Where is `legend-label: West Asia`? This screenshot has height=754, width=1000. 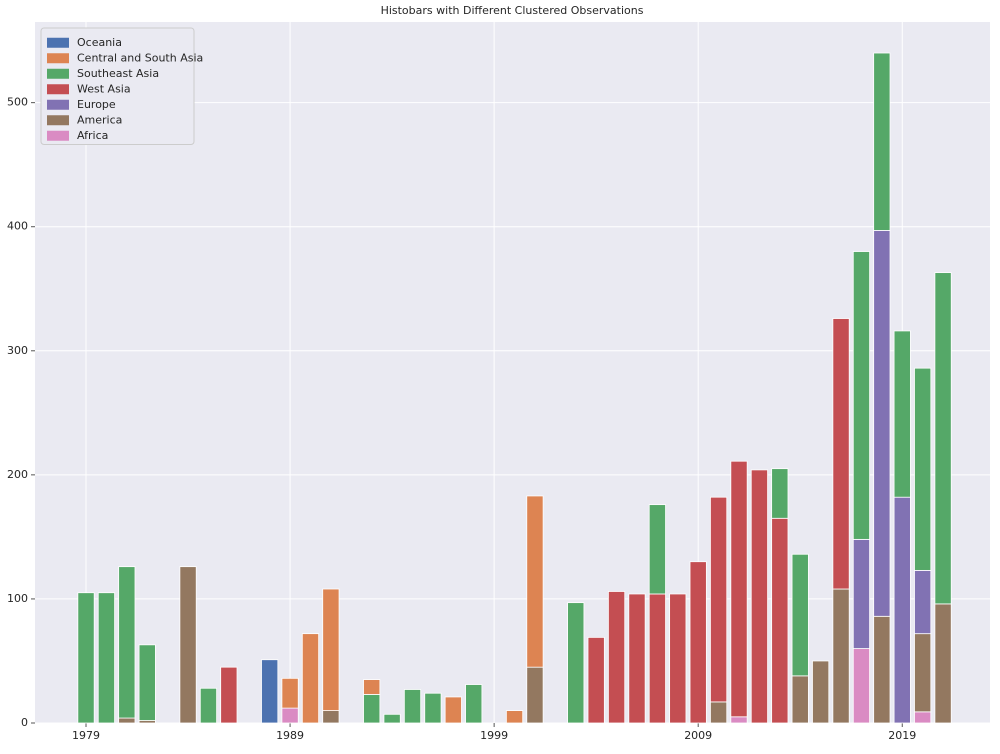 legend-label: West Asia is located at coordinates (104, 88).